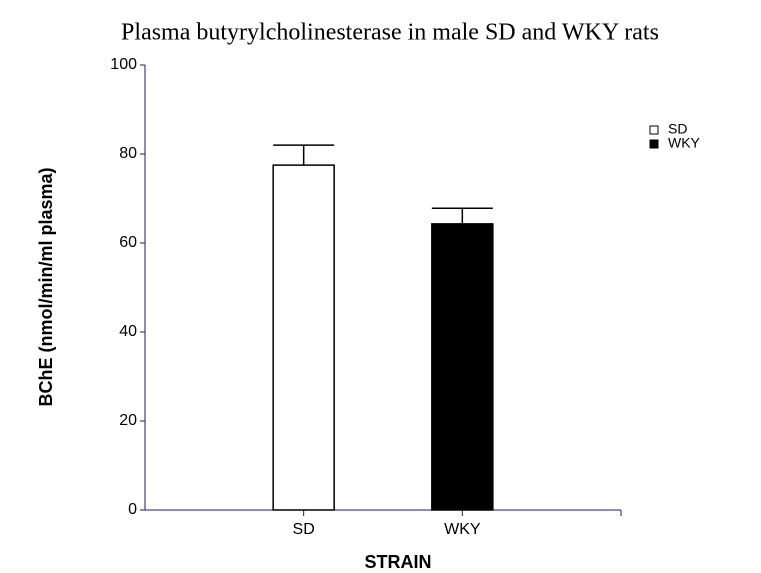 The image size is (761, 573). I want to click on y-axis-label: BChE (nmol/min/ml plasma), so click(46, 286).